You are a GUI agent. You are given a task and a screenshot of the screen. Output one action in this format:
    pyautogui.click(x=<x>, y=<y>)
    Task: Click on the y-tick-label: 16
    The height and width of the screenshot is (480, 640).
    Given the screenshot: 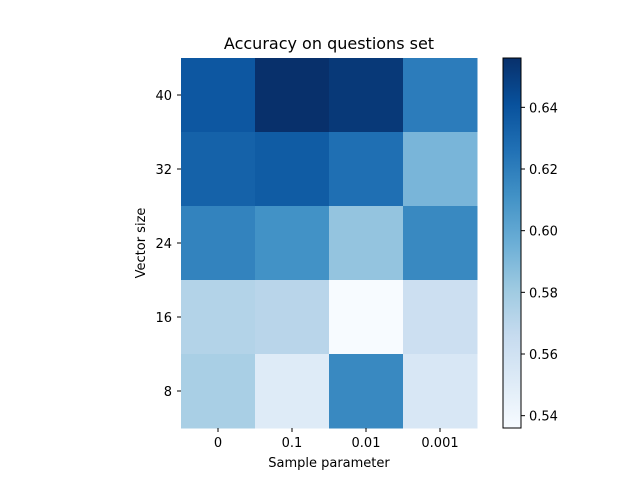 What is the action you would take?
    pyautogui.click(x=163, y=318)
    